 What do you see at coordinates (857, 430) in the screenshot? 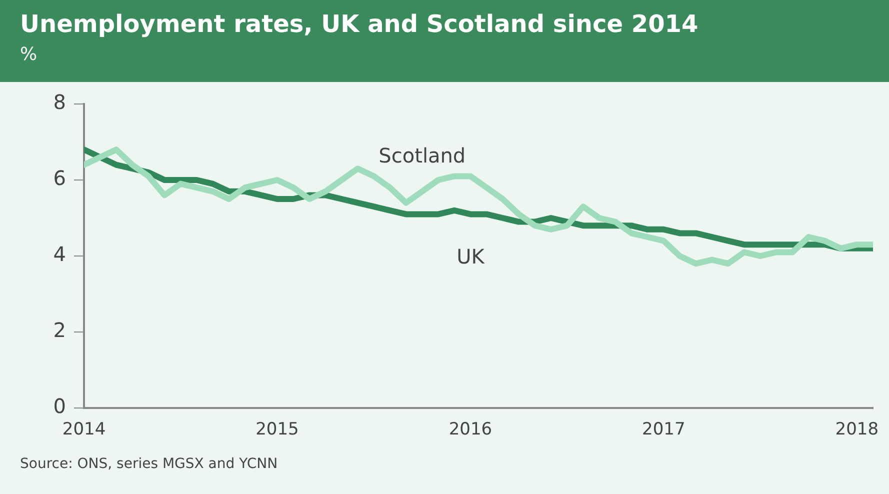
I see `x-tick-label: 2018` at bounding box center [857, 430].